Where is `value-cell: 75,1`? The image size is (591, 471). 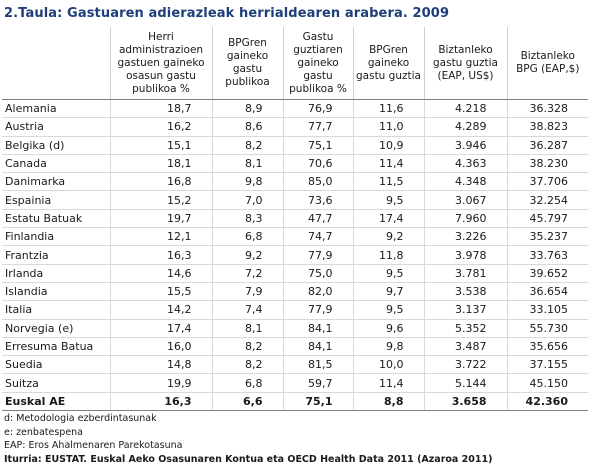 value-cell: 75,1 is located at coordinates (317, 401).